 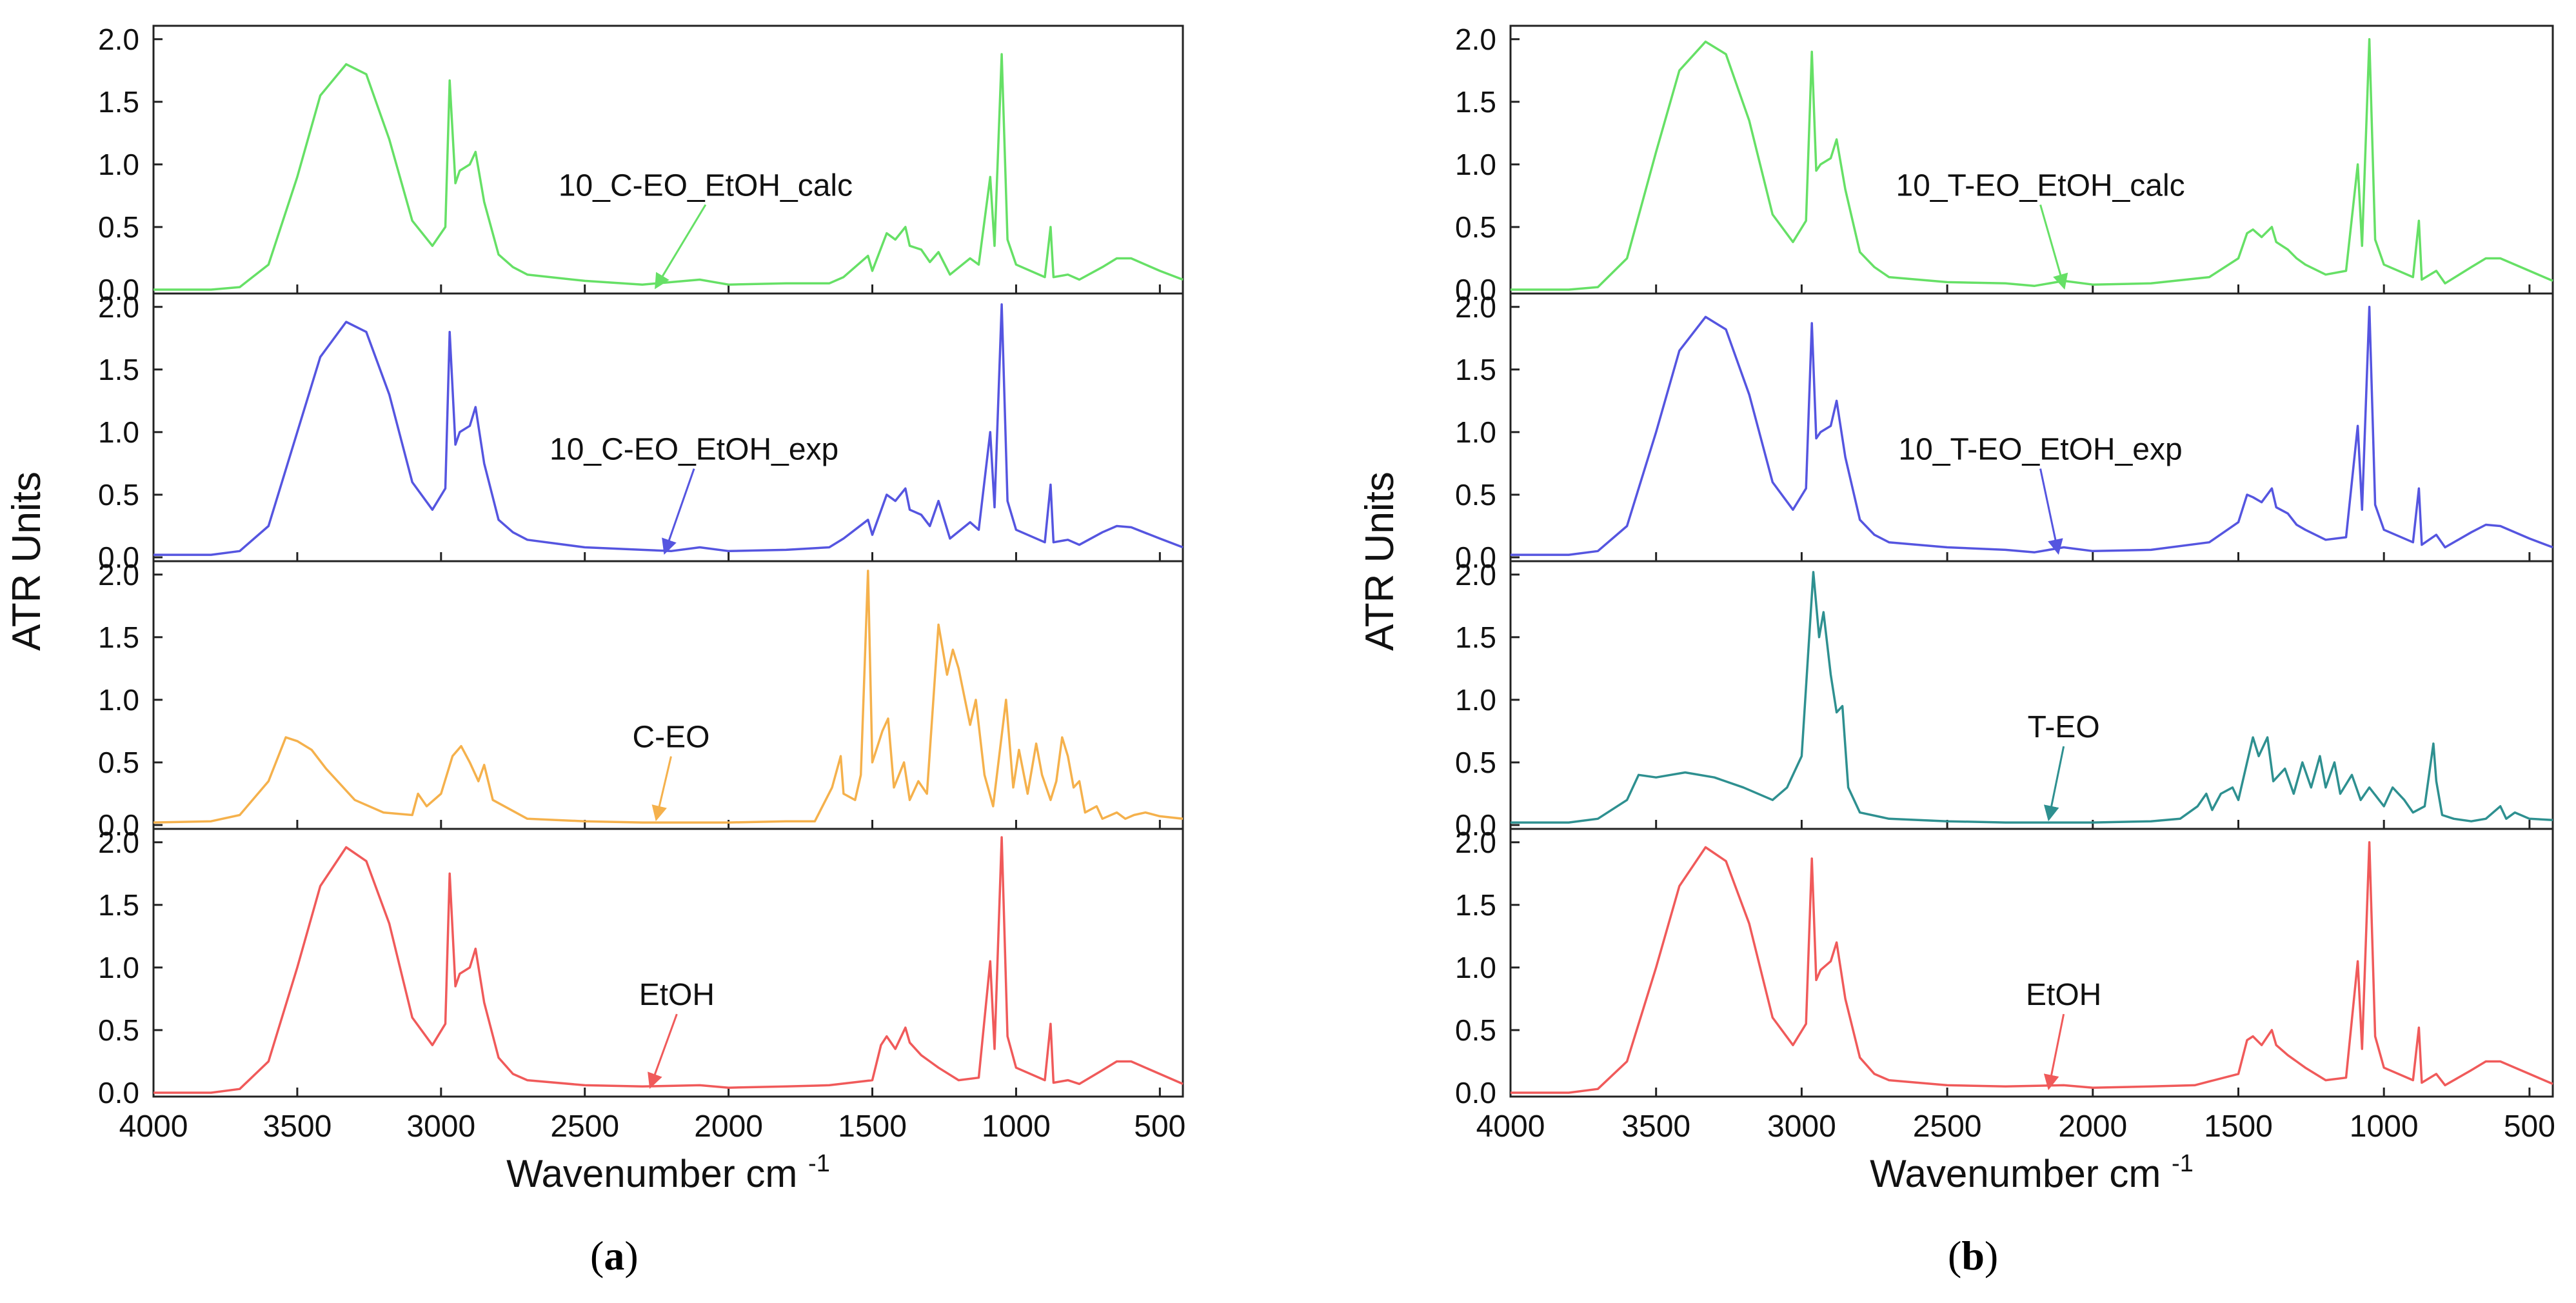 What do you see at coordinates (584, 1126) in the screenshot?
I see `x-tick-label: 2500` at bounding box center [584, 1126].